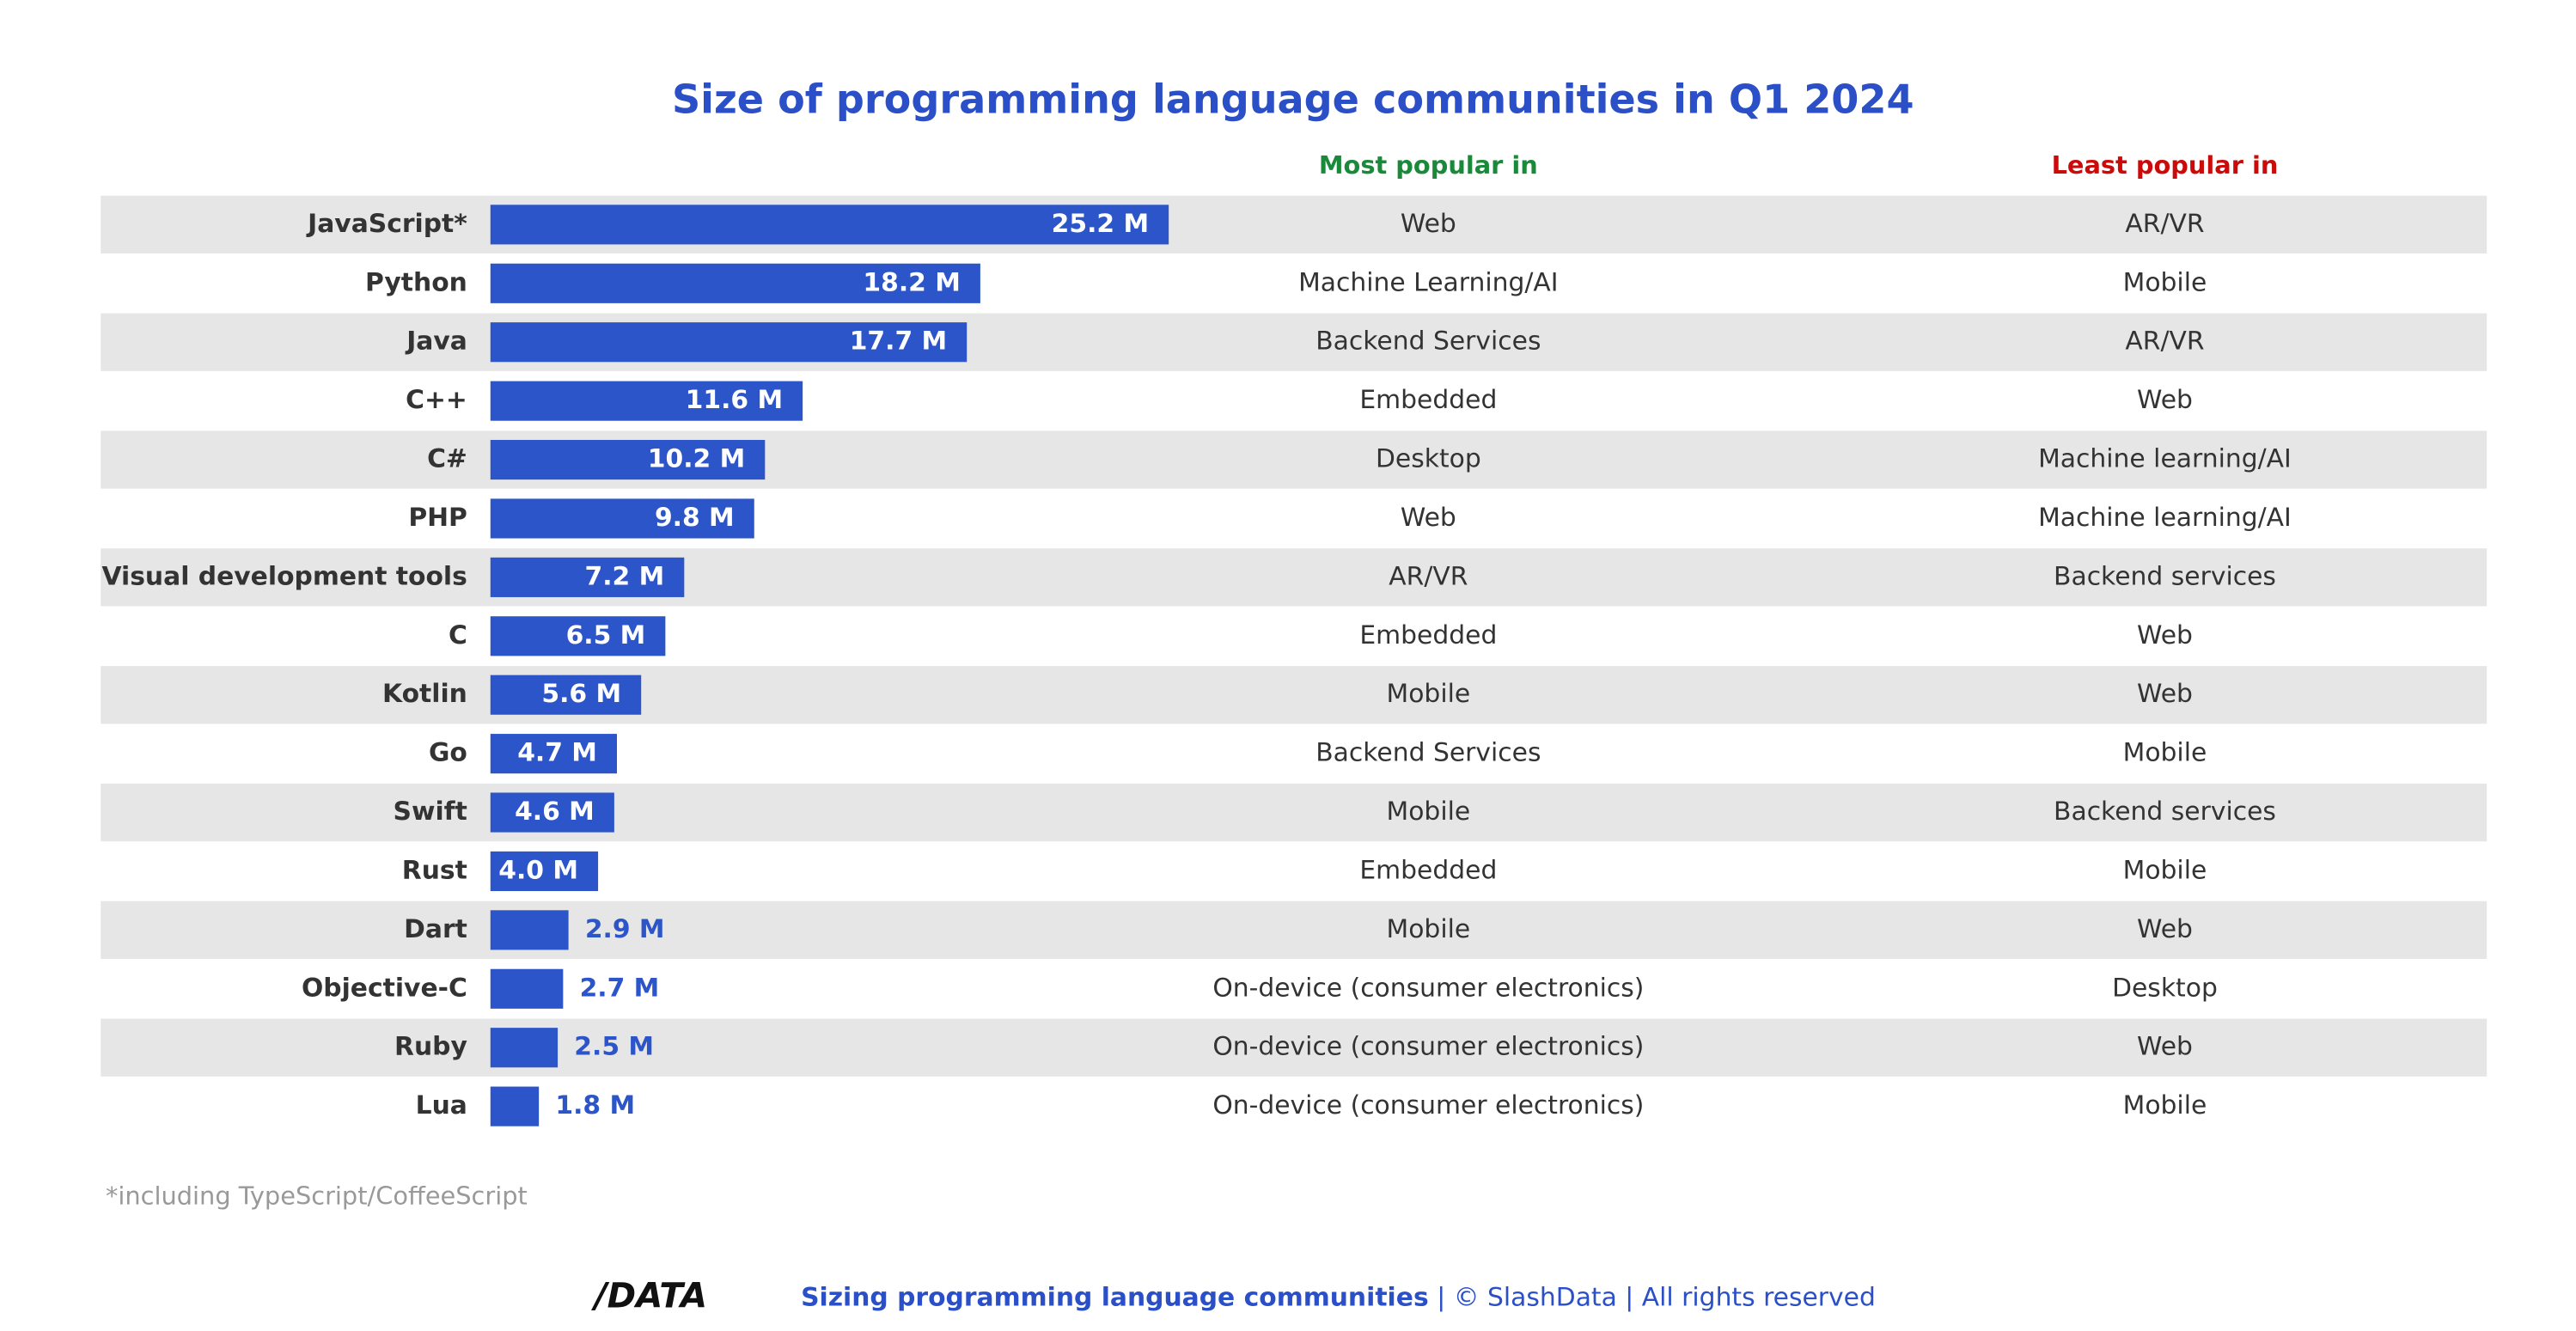 This screenshot has height=1331, width=2576. What do you see at coordinates (555, 812) in the screenshot?
I see `value-label: 4.6 M` at bounding box center [555, 812].